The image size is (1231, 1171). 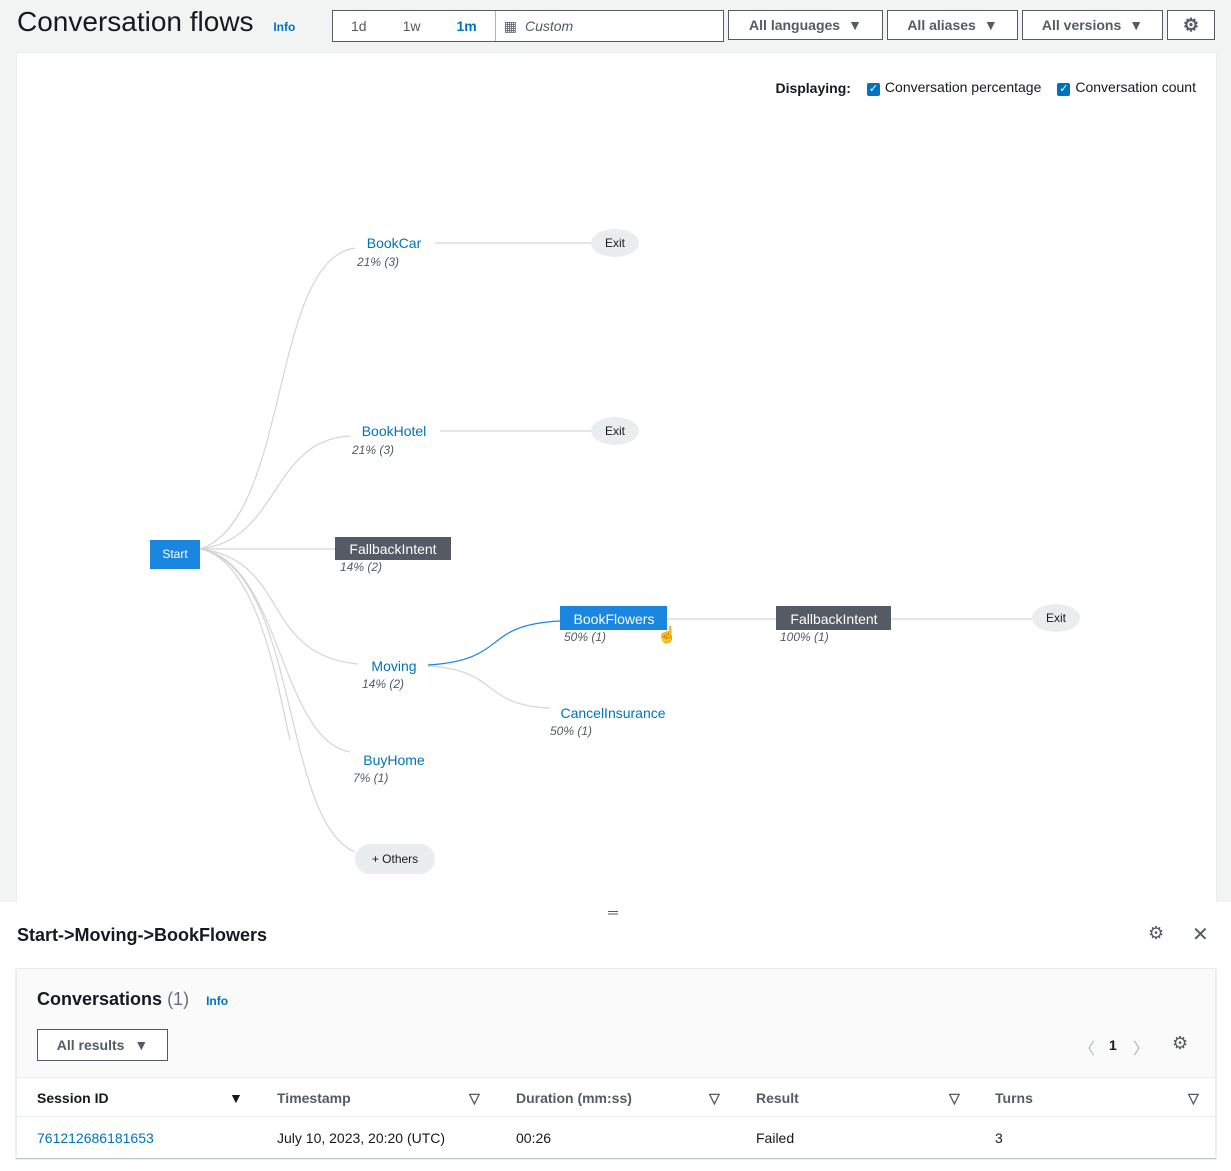 What do you see at coordinates (777, 1098) in the screenshot?
I see `col-result: Result` at bounding box center [777, 1098].